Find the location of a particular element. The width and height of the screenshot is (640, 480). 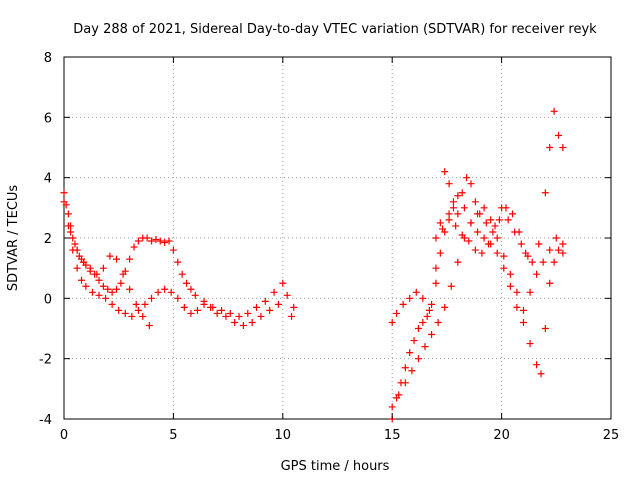

x-tick-label: 10 is located at coordinates (283, 435).